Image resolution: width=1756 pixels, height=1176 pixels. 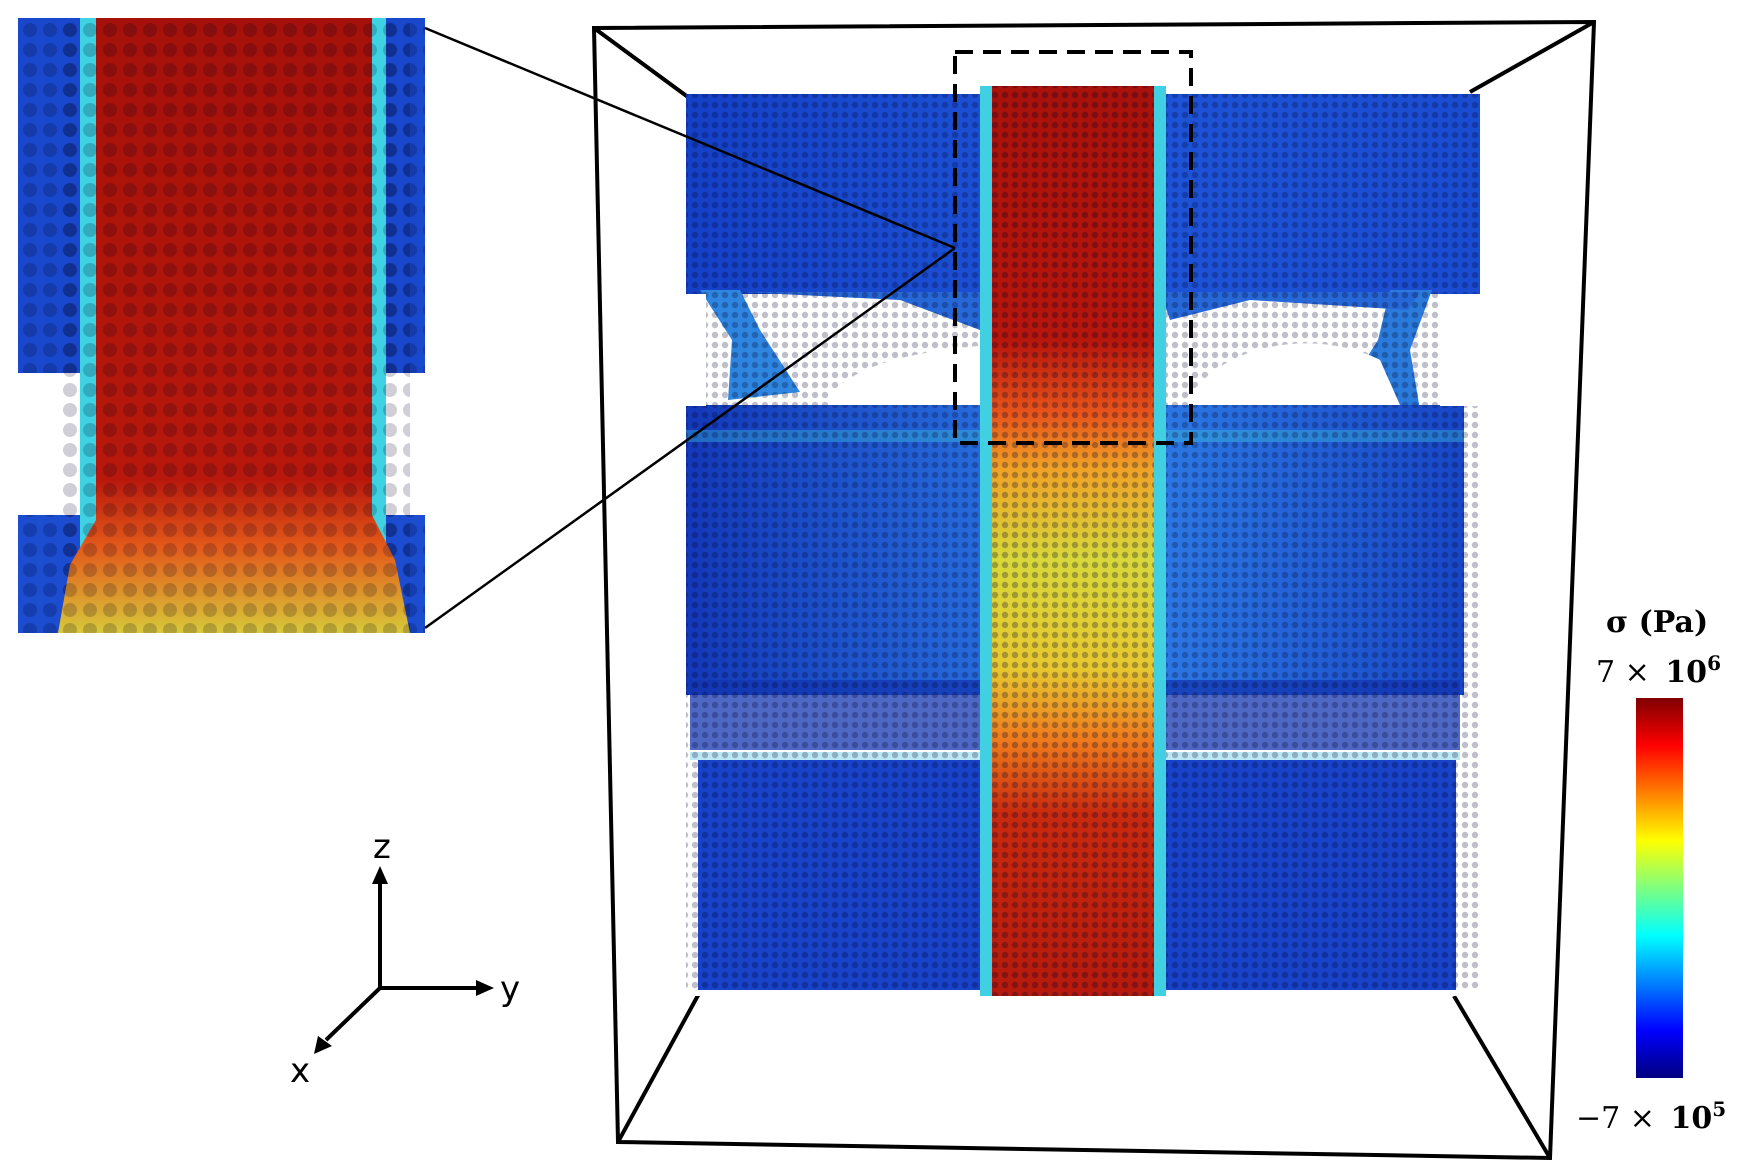 I want to click on colorbar-gradient, so click(x=1659, y=888).